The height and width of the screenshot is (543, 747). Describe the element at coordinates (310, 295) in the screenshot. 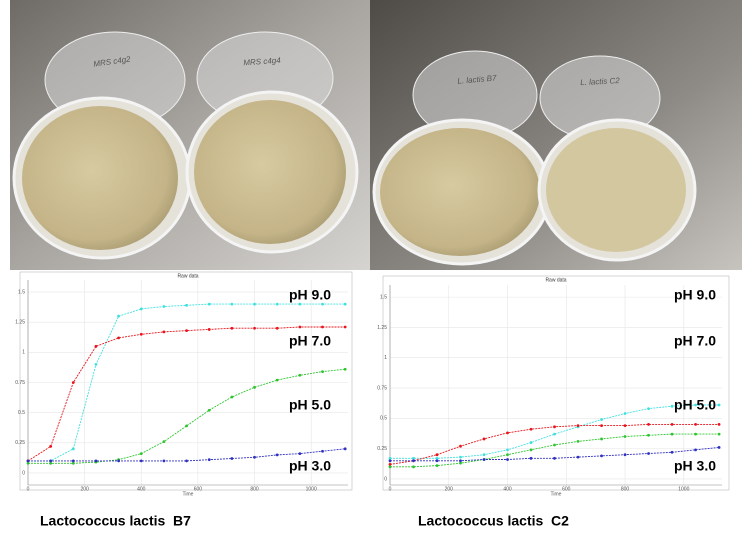

I see `series-label: pH 9.0` at that location.